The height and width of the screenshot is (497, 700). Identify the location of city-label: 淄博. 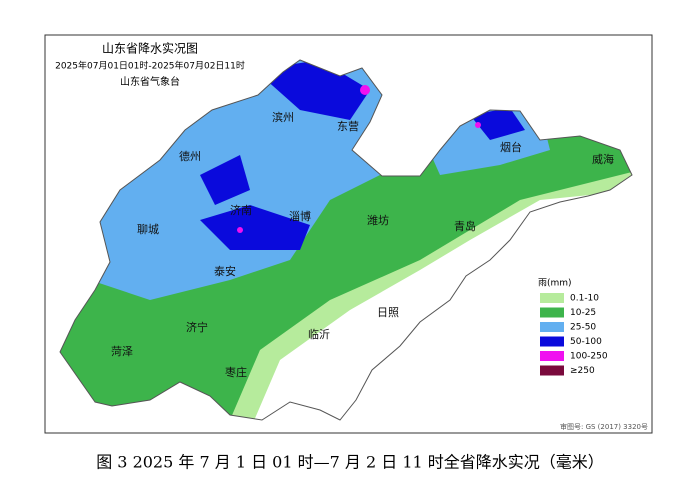
(300, 216).